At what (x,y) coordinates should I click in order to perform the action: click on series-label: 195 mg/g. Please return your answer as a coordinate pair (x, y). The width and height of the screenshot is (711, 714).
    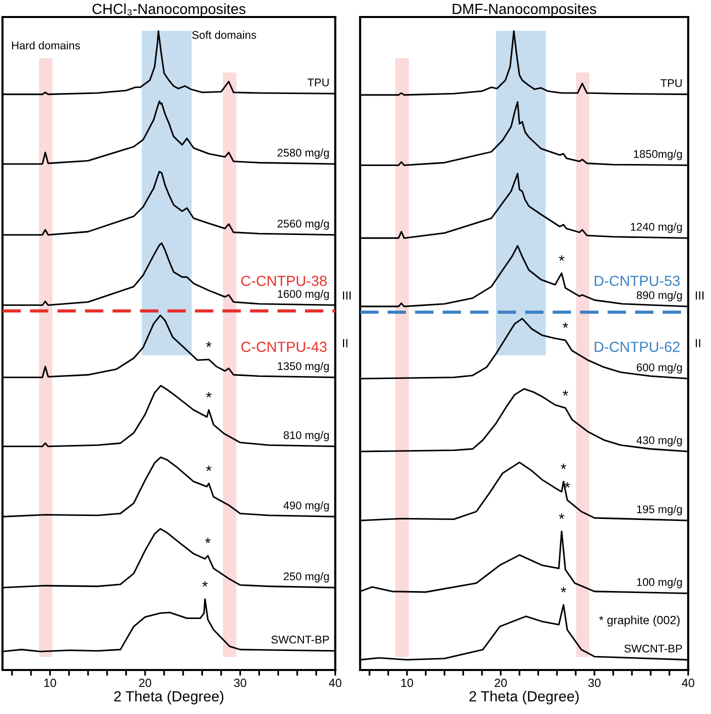
    Looking at the image, I should click on (659, 510).